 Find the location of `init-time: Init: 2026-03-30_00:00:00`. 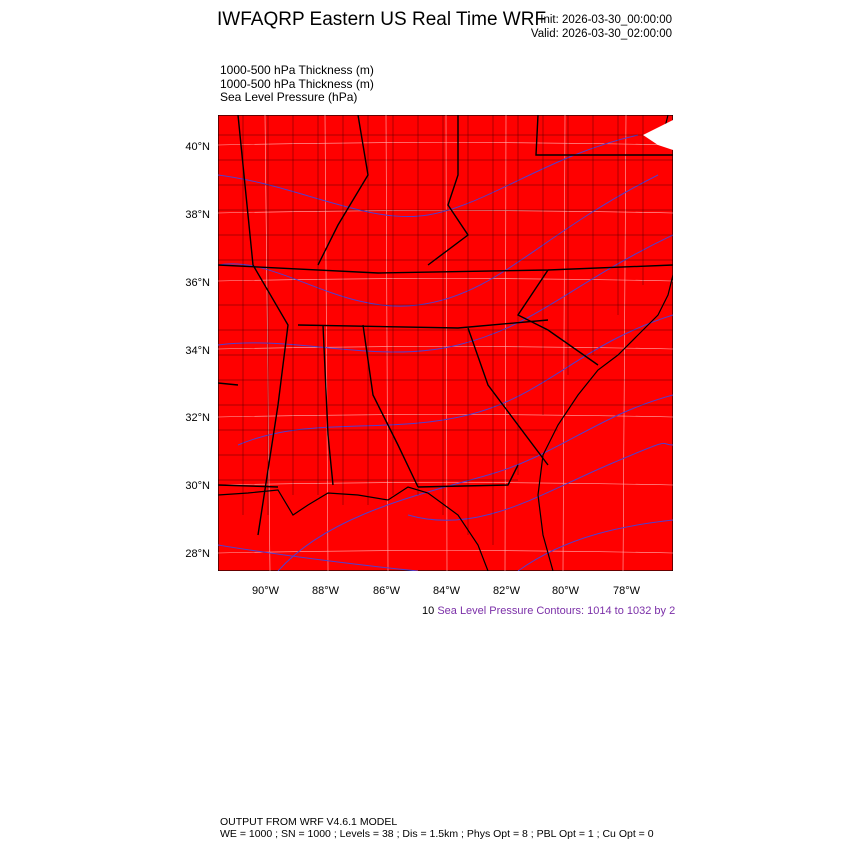

init-time: Init: 2026-03-30_00:00:00 is located at coordinates (606, 20).